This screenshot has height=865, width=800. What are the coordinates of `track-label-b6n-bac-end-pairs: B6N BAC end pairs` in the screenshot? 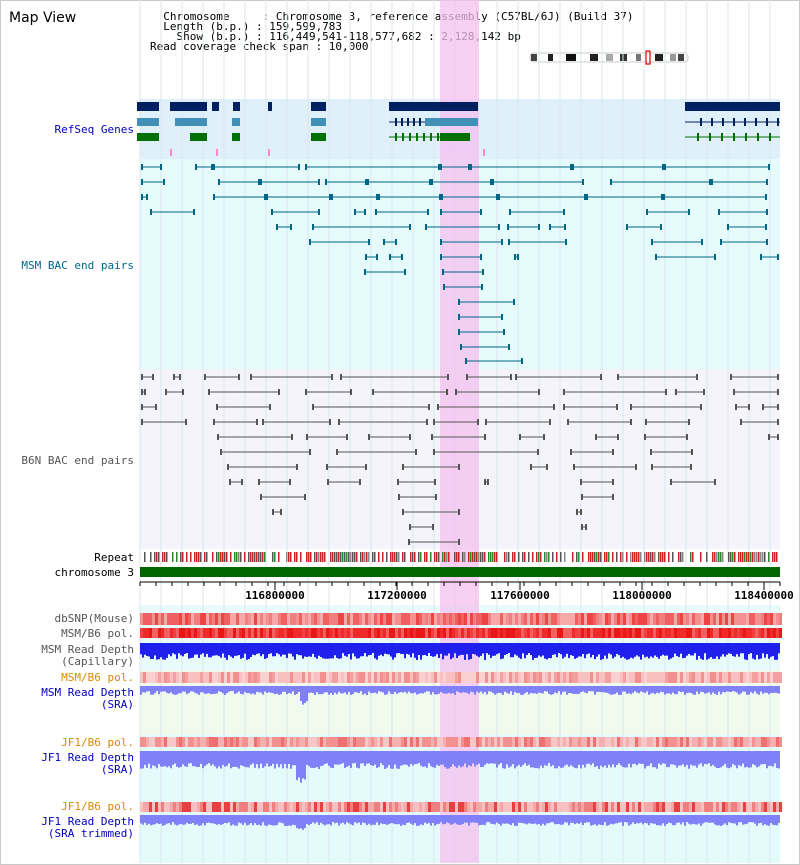 It's located at (77, 460).